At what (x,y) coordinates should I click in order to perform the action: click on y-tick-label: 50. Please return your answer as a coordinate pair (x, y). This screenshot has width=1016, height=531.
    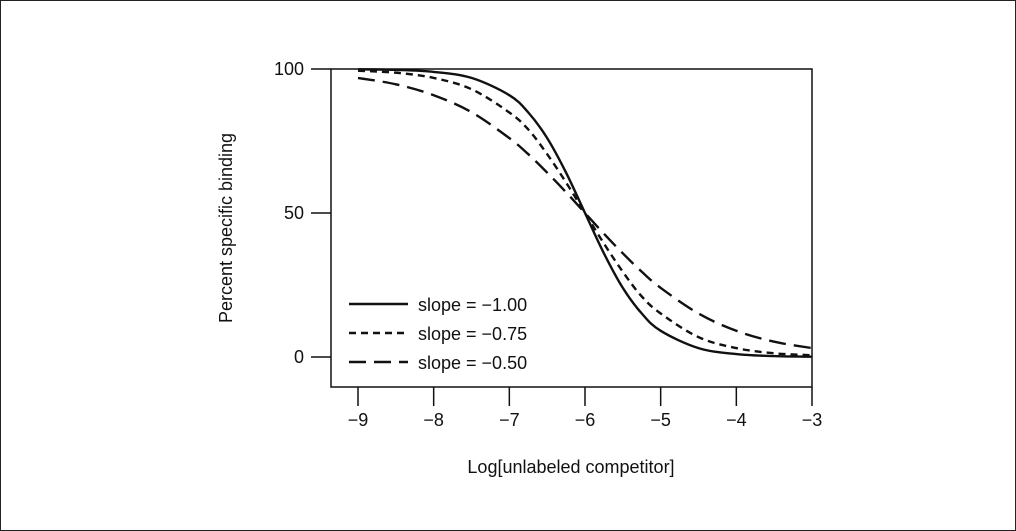
    Looking at the image, I should click on (294, 213).